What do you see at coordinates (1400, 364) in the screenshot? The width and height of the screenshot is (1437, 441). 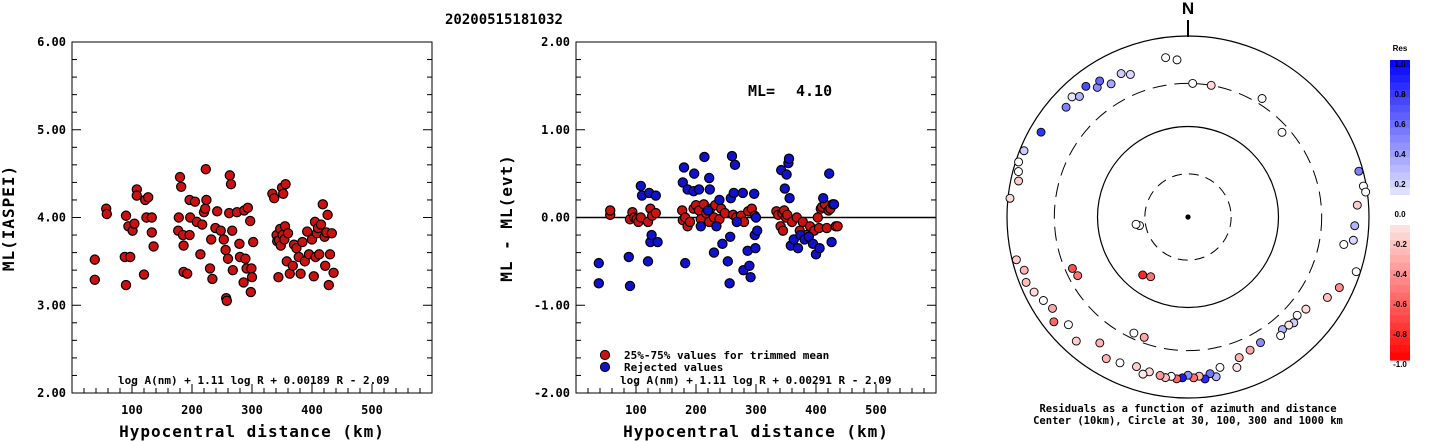 I see `colorbar-tick-label: -1.0` at bounding box center [1400, 364].